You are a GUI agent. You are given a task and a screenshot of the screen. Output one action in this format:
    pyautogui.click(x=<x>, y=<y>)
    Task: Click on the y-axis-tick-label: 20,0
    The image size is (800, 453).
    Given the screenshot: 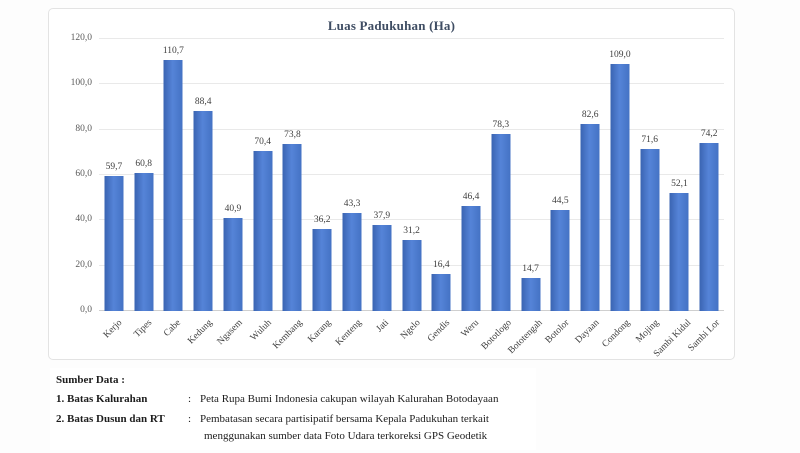 What is the action you would take?
    pyautogui.click(x=83, y=264)
    